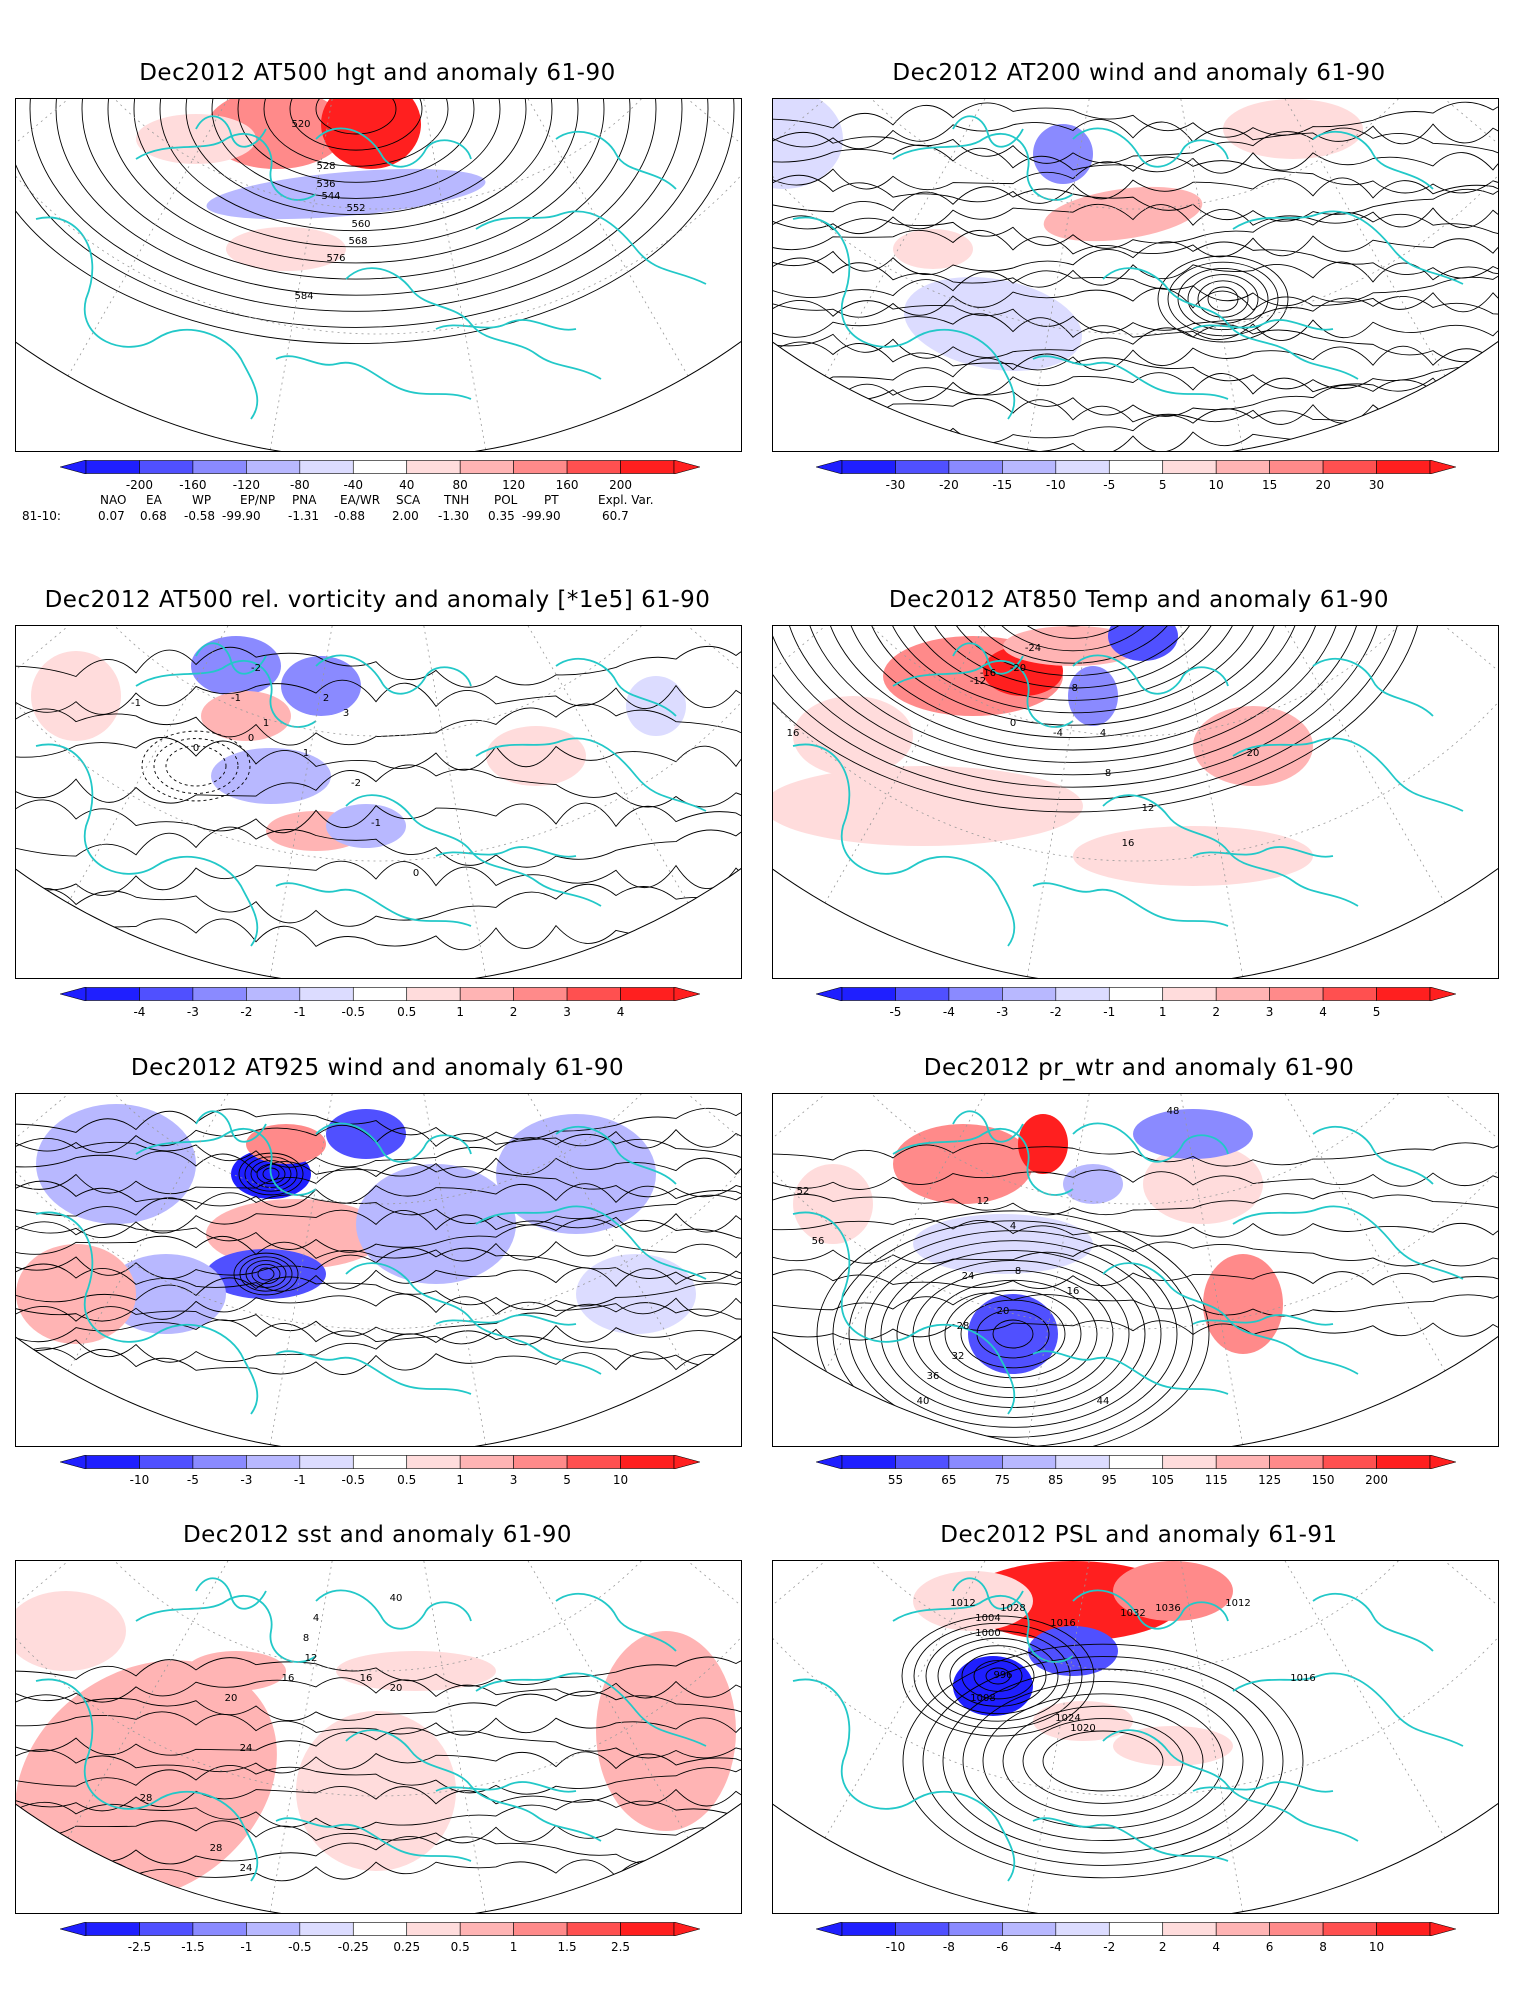 The height and width of the screenshot is (2000, 1520). Describe the element at coordinates (376, 823) in the screenshot. I see `contour-label: -1` at that location.